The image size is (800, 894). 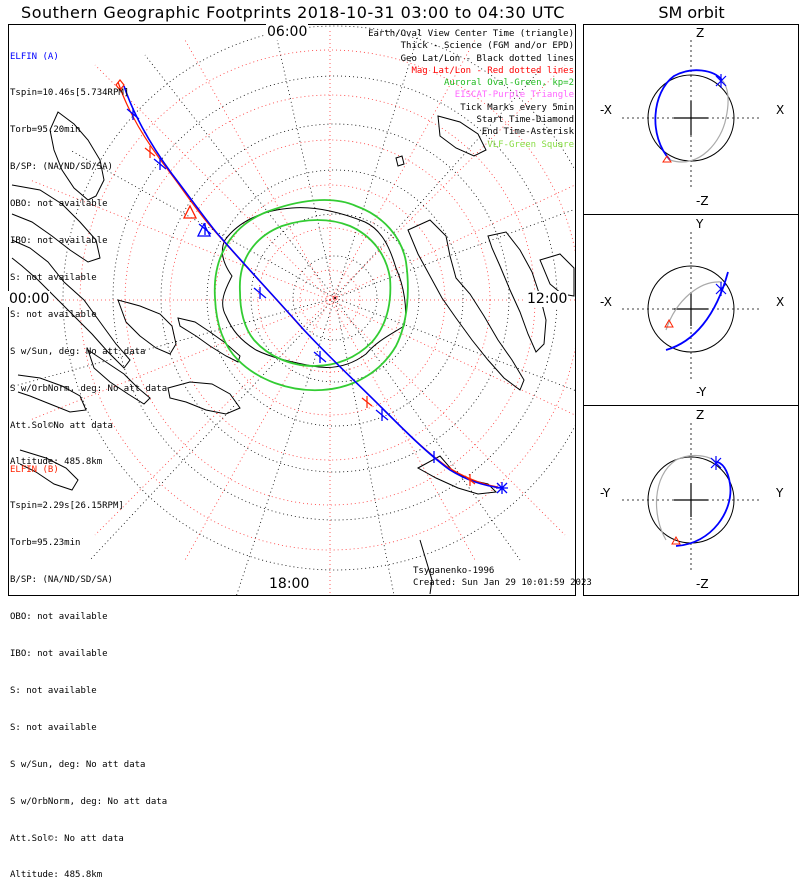 I want to click on sm2-right-label: X, so click(x=780, y=302).